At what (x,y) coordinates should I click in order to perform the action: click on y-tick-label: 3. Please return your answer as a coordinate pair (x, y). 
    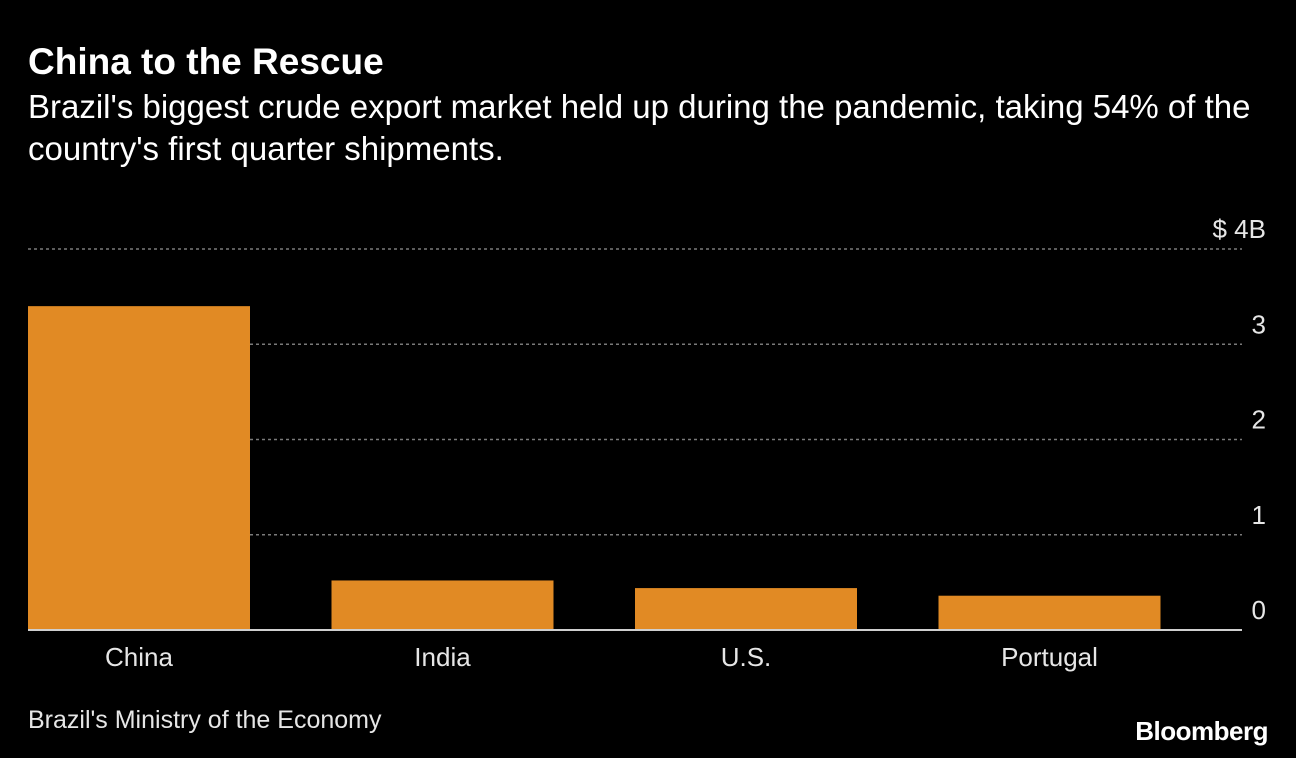
    Looking at the image, I should click on (1259, 324).